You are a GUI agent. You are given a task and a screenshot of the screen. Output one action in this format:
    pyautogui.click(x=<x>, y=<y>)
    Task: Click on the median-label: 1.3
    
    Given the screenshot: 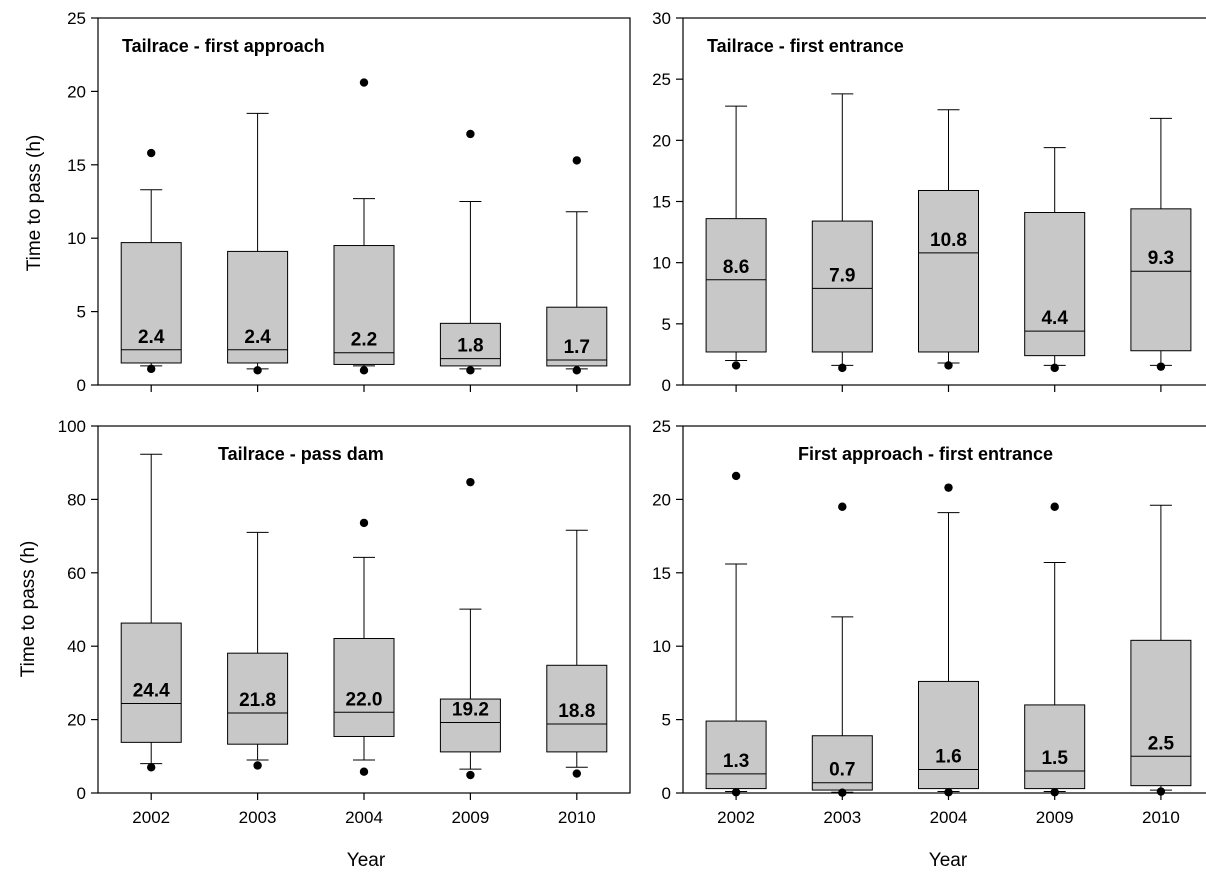 What is the action you would take?
    pyautogui.click(x=736, y=761)
    